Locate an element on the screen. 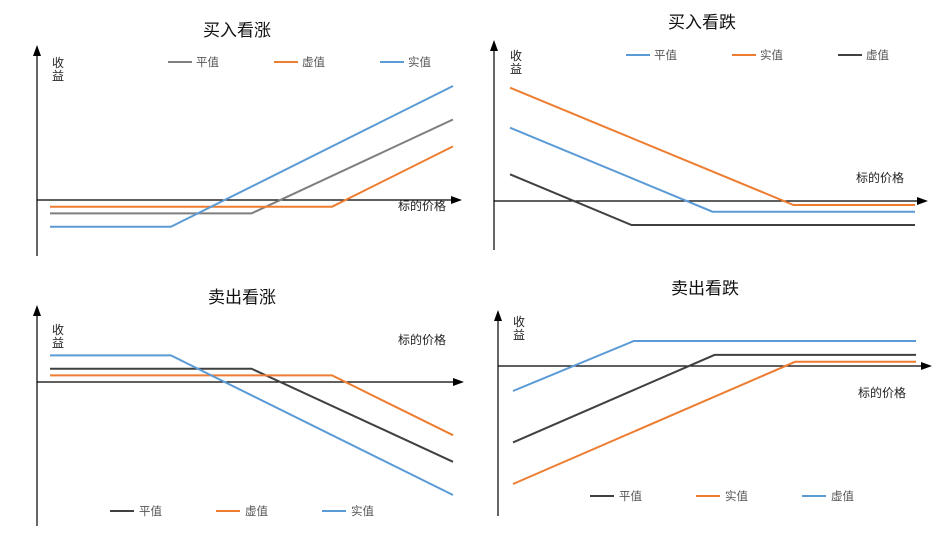 The height and width of the screenshot is (560, 945). chart-title: 买入看跌 is located at coordinates (702, 23).